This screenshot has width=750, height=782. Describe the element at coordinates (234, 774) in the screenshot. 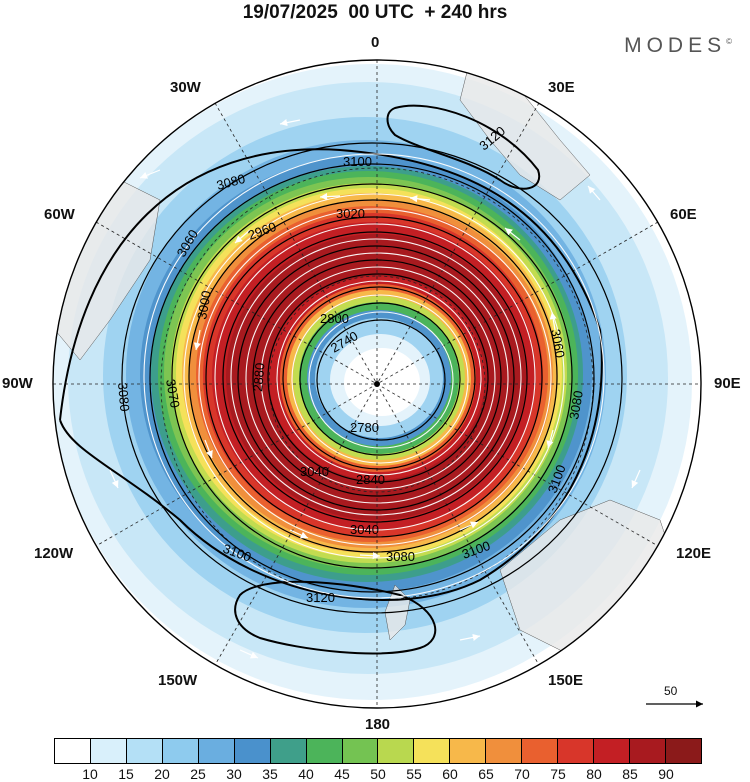

I see `colorbar-tick-label: 30` at that location.